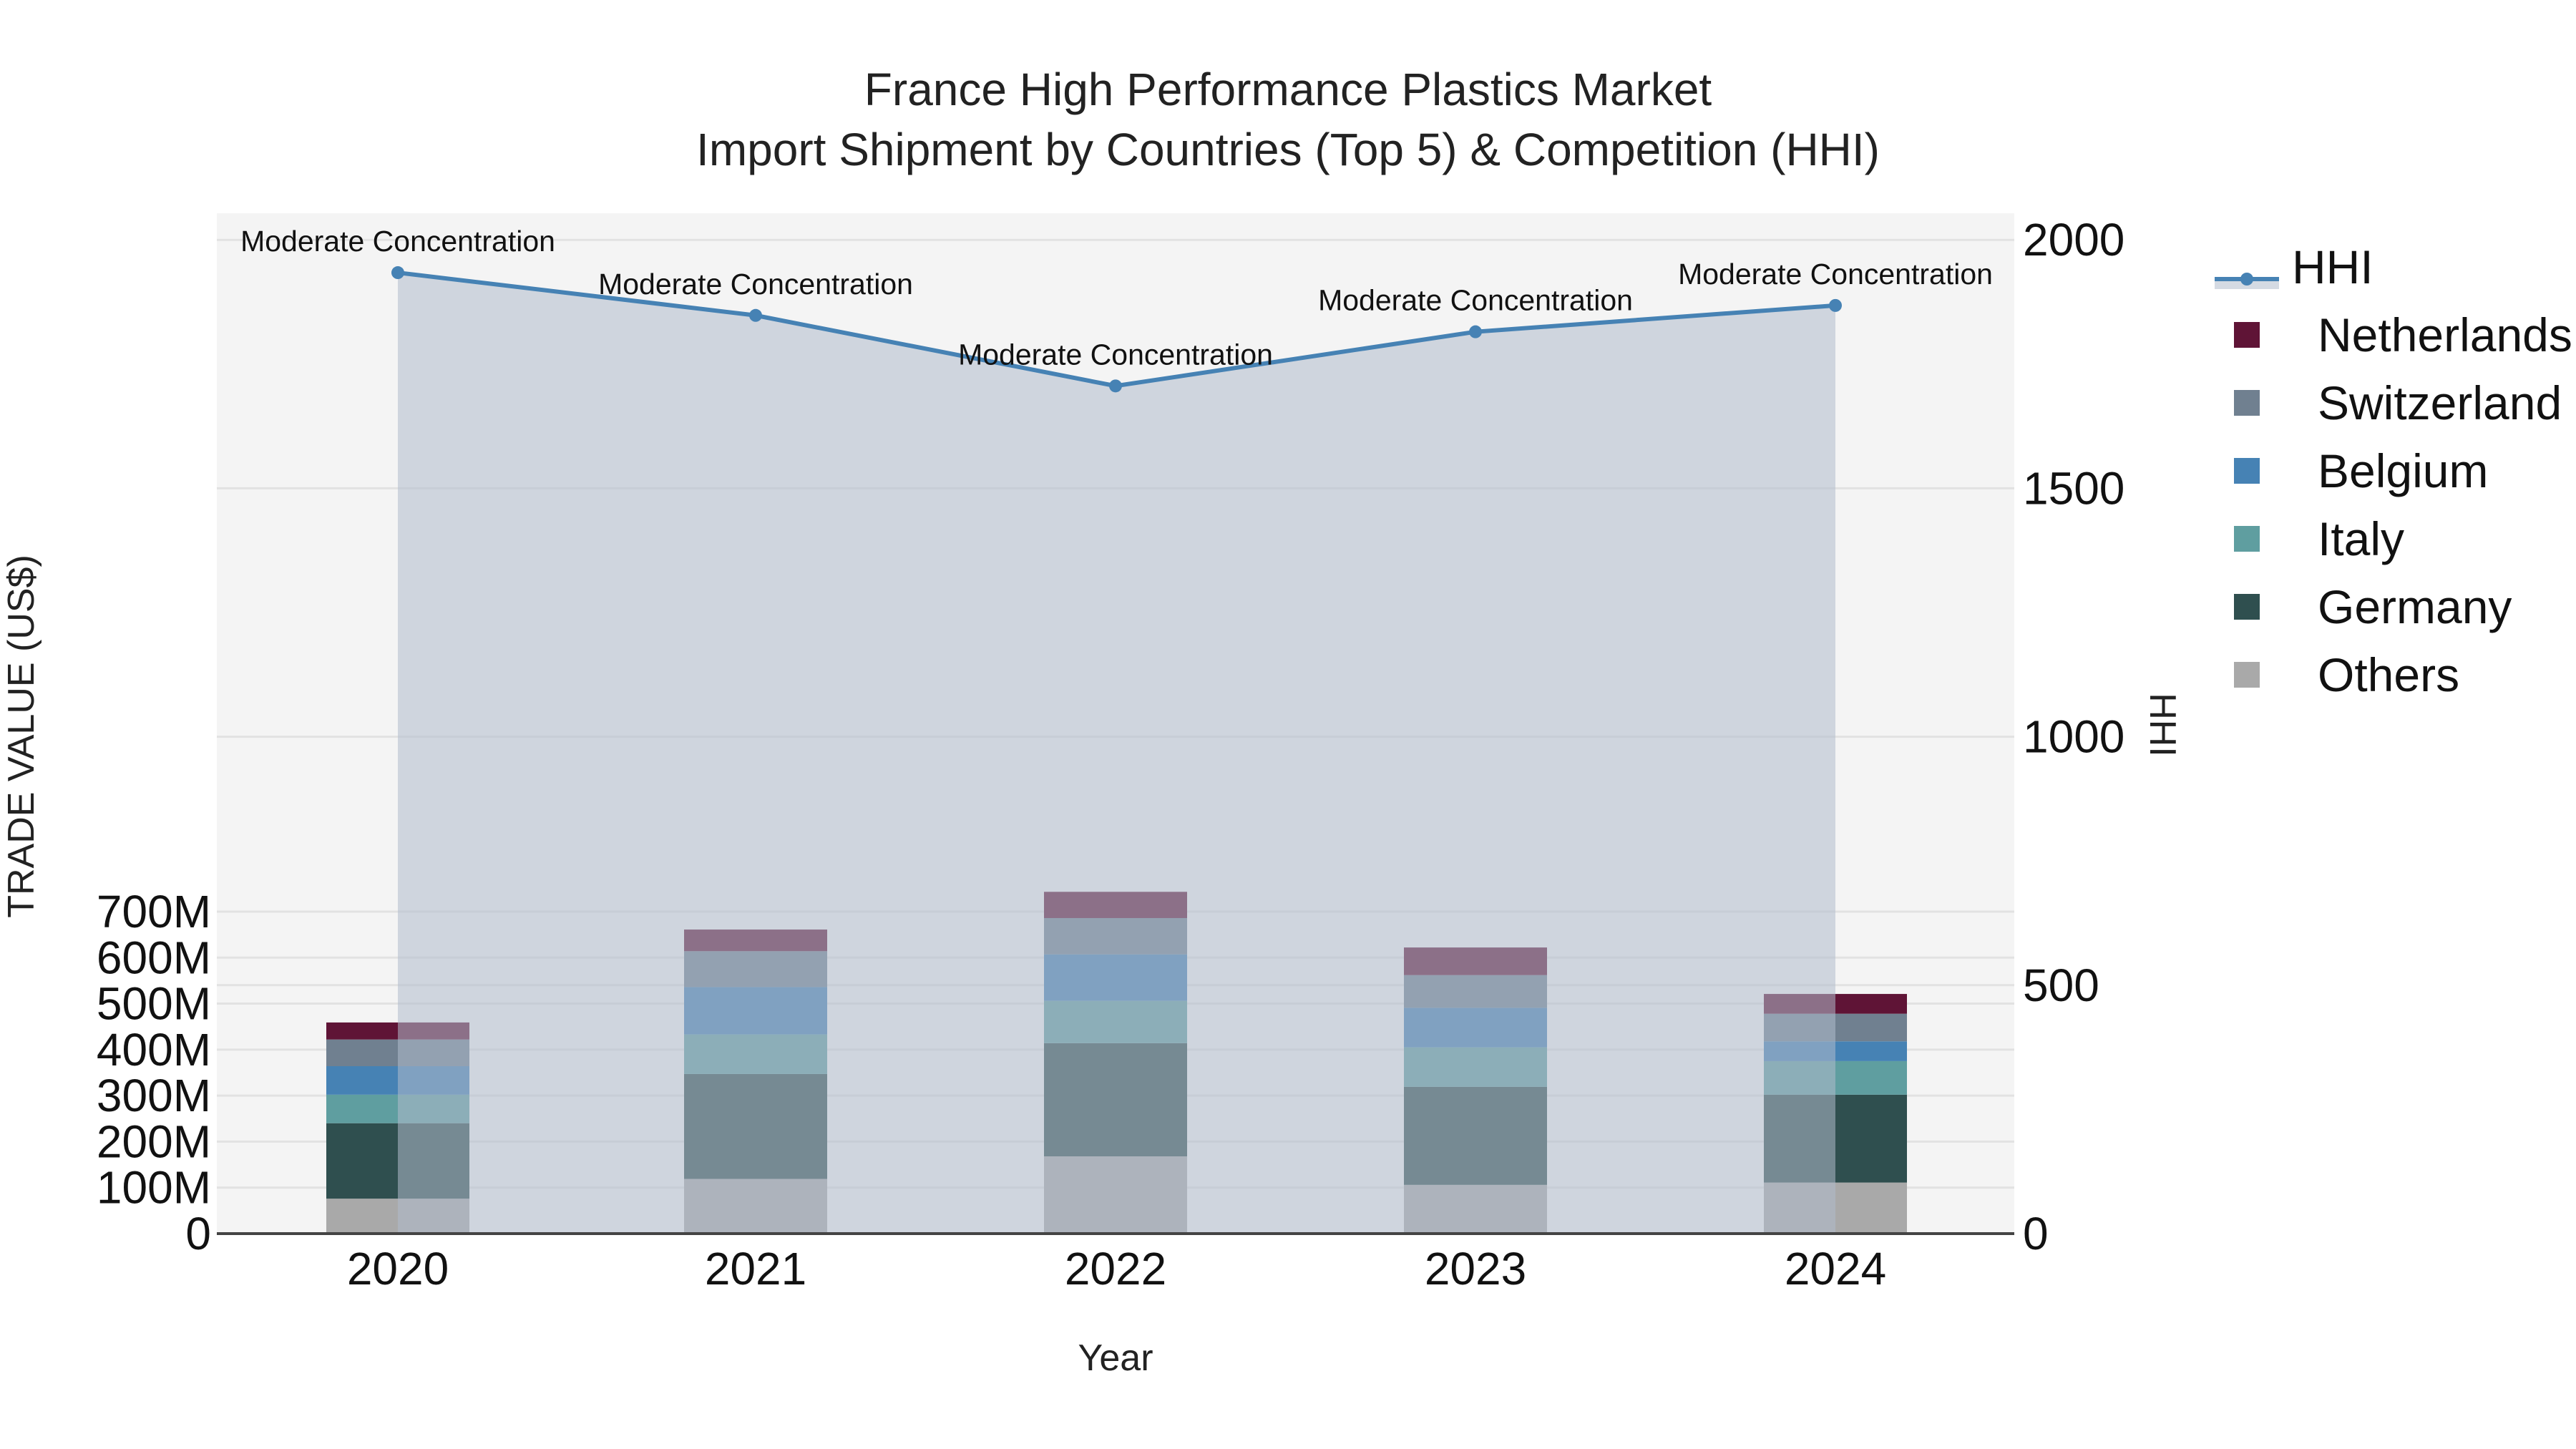 This screenshot has width=2576, height=1449. Describe the element at coordinates (2445, 334) in the screenshot. I see `legend-label: Netherlands` at that location.